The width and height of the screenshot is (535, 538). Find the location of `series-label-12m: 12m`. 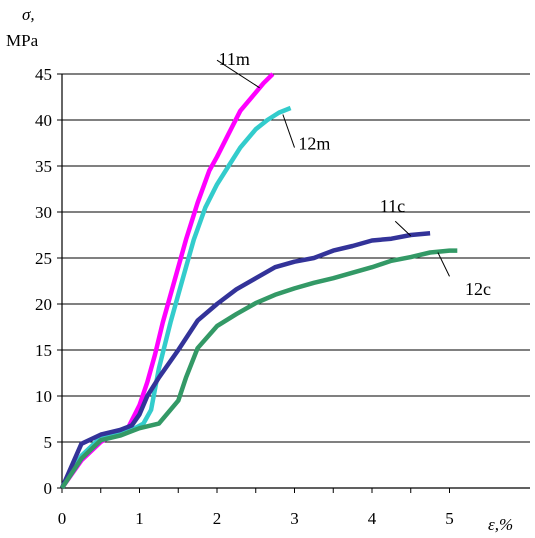

series-label-12m: 12m is located at coordinates (314, 143).